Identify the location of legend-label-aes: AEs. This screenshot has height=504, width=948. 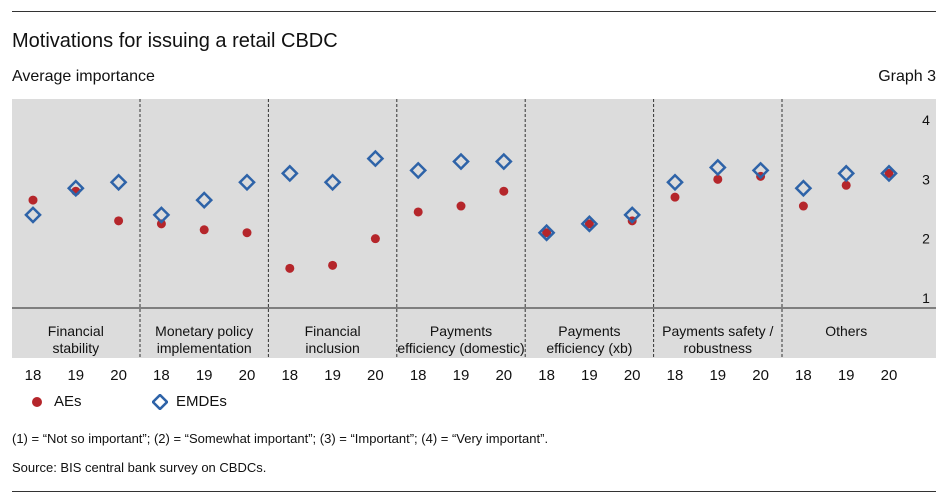
(68, 401).